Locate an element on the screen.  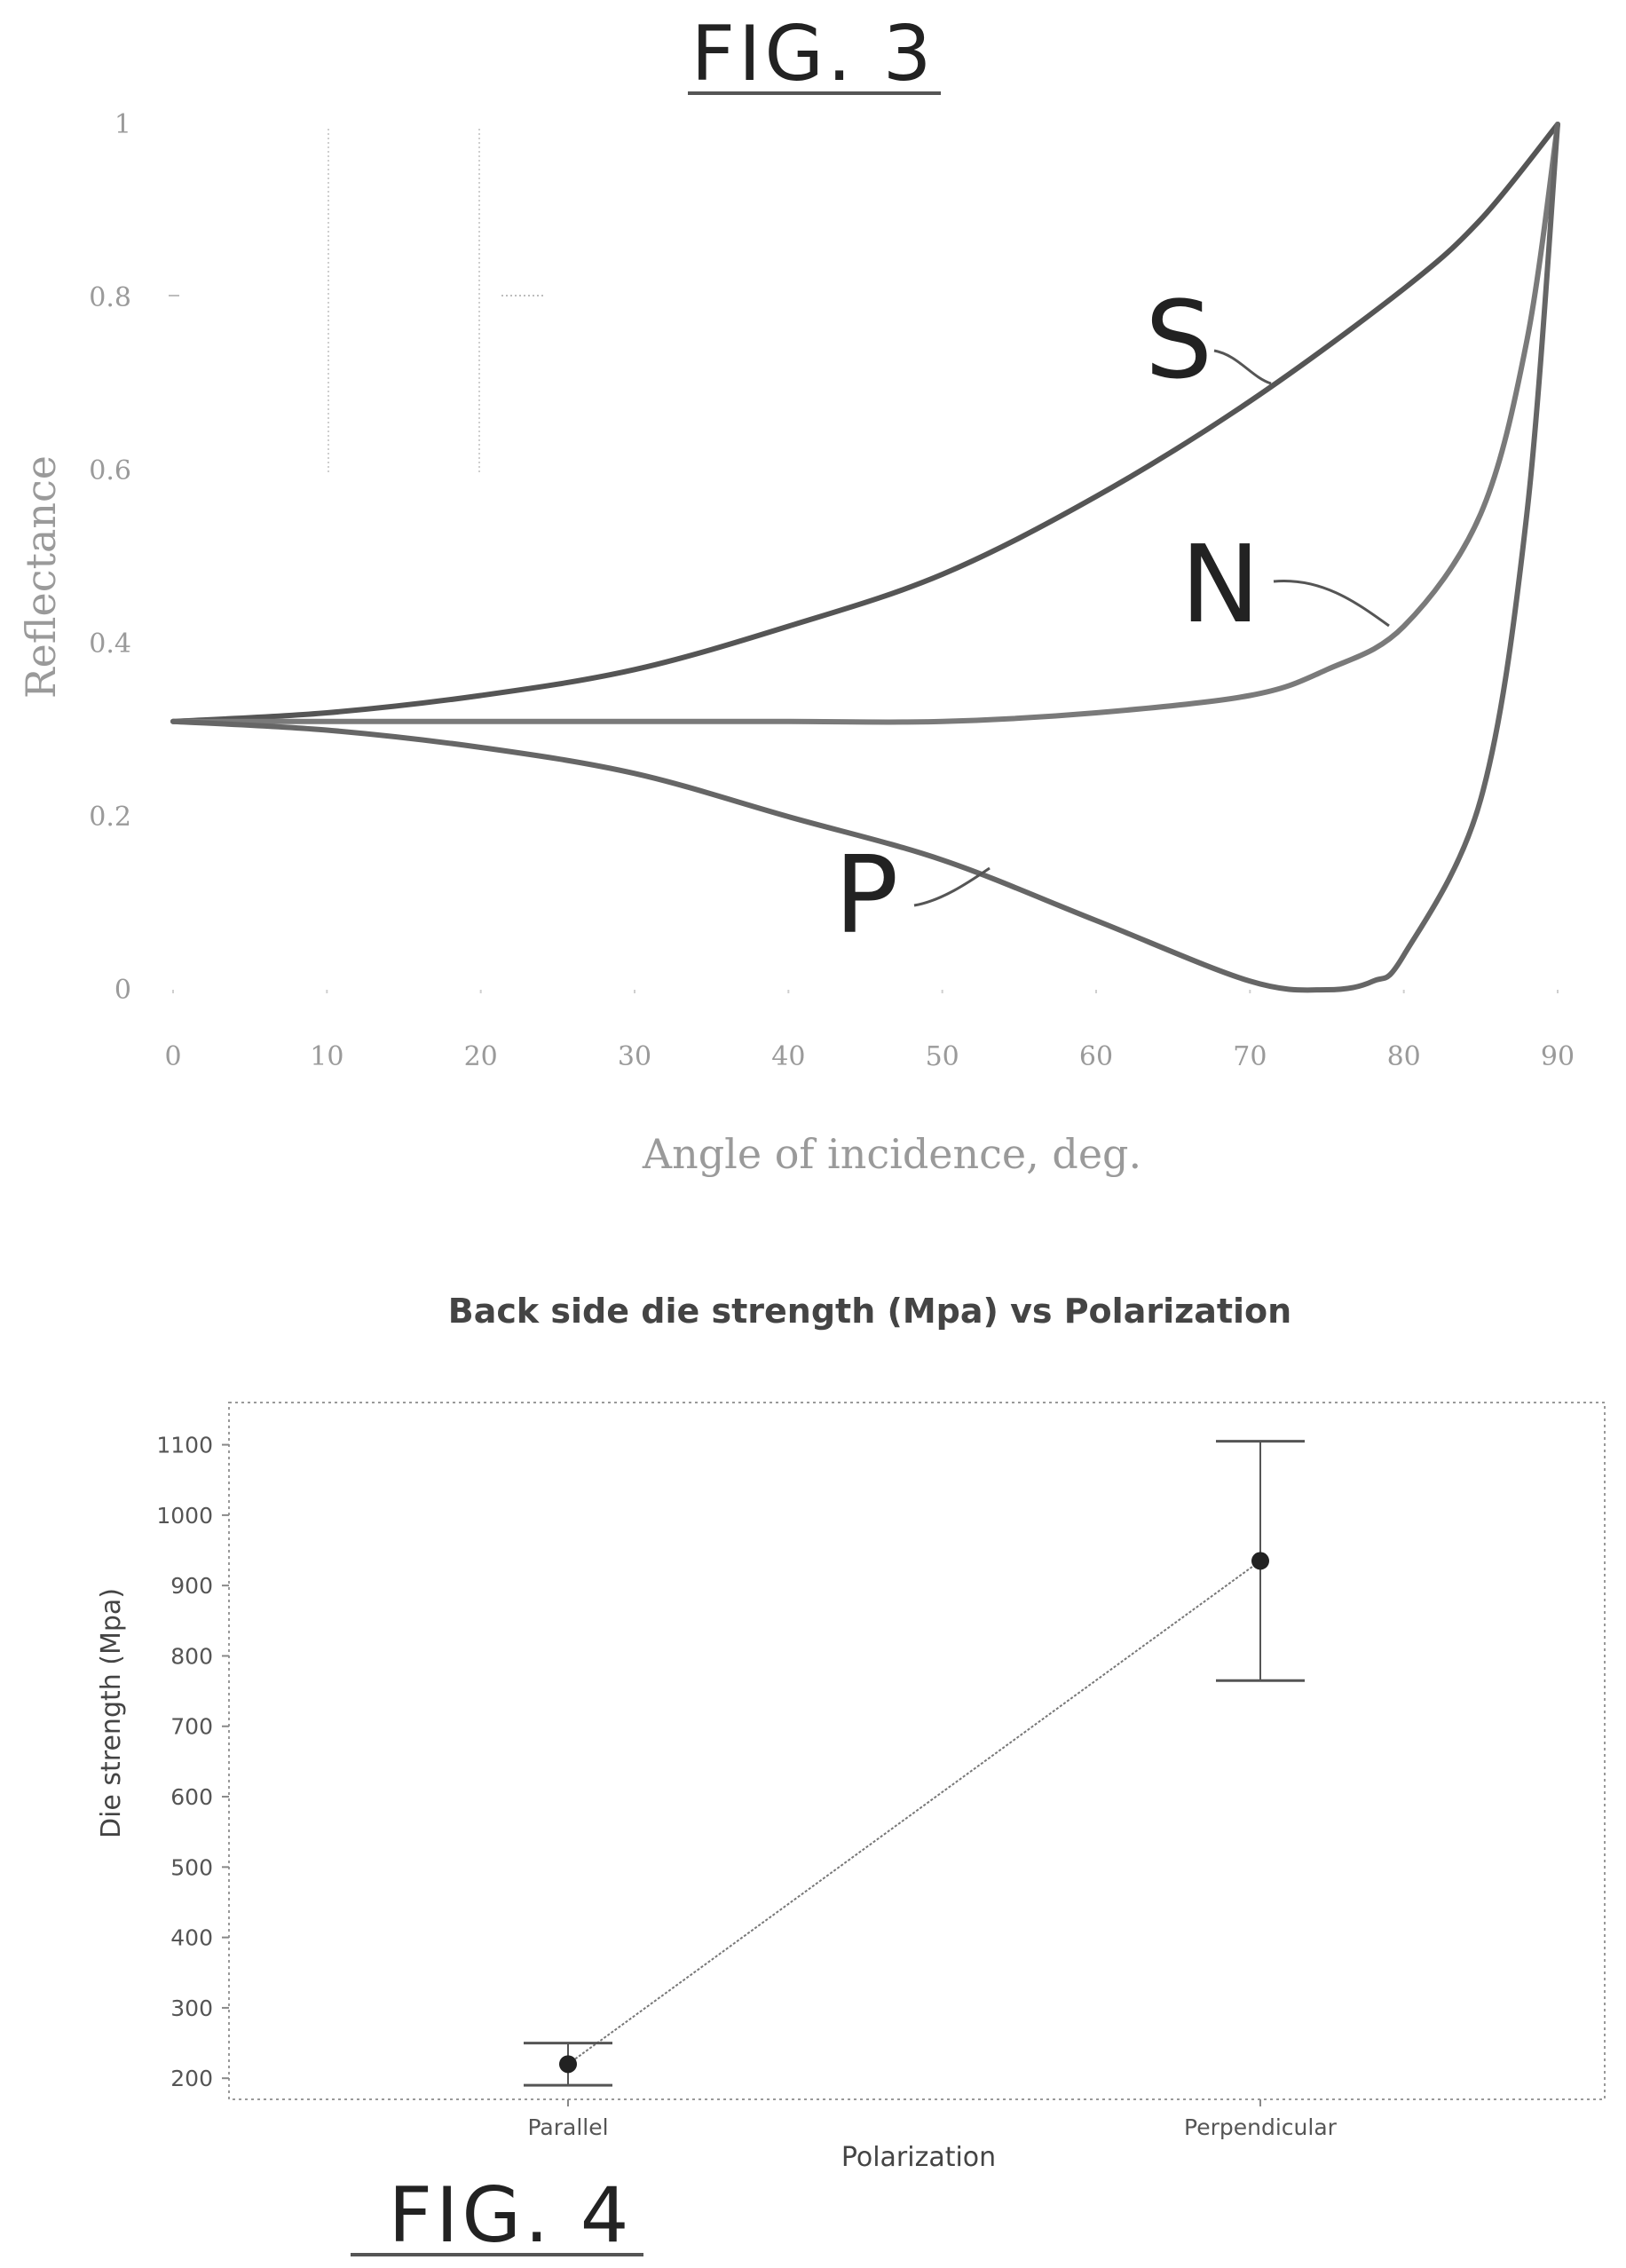
fig3-y-tick-label: 0.6 is located at coordinates (110, 470).